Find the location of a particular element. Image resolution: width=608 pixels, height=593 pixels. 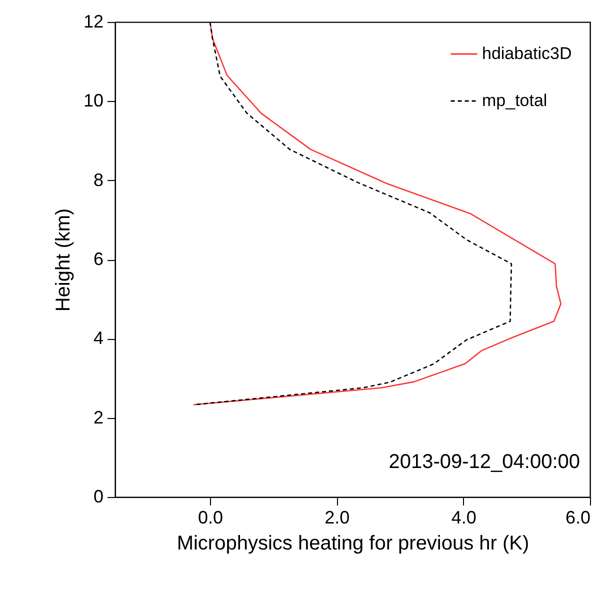

x-axis-title: Microphysics heating for previous hr (K) is located at coordinates (353, 543).